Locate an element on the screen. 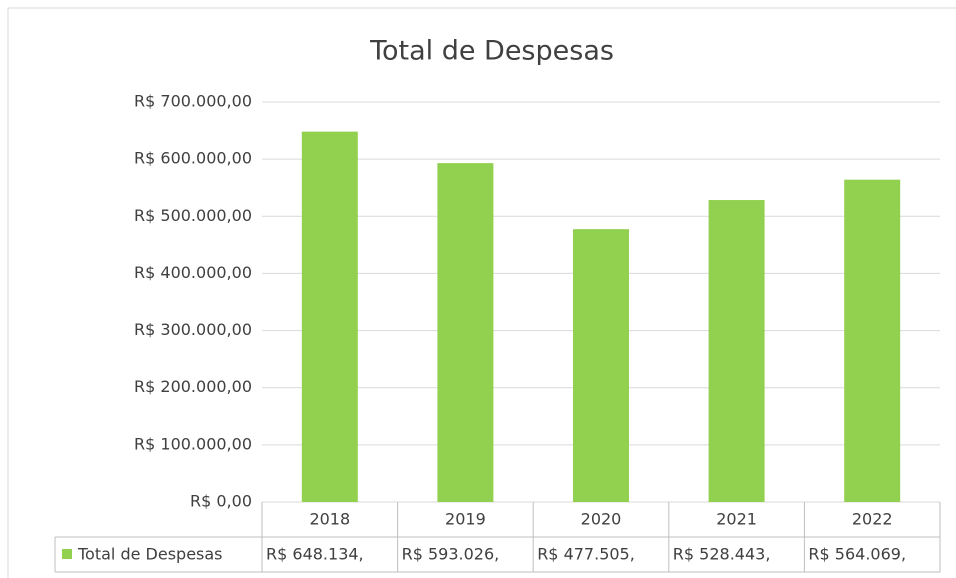  y-tick-label: R$ 700.000,00 is located at coordinates (193, 101).